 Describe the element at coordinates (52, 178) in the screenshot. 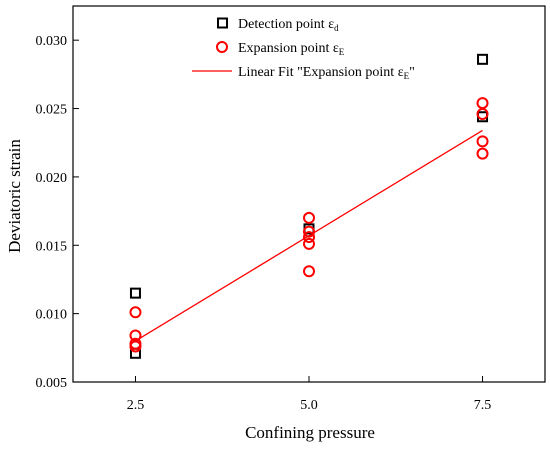

I see `y-tick-label: 0.020` at that location.